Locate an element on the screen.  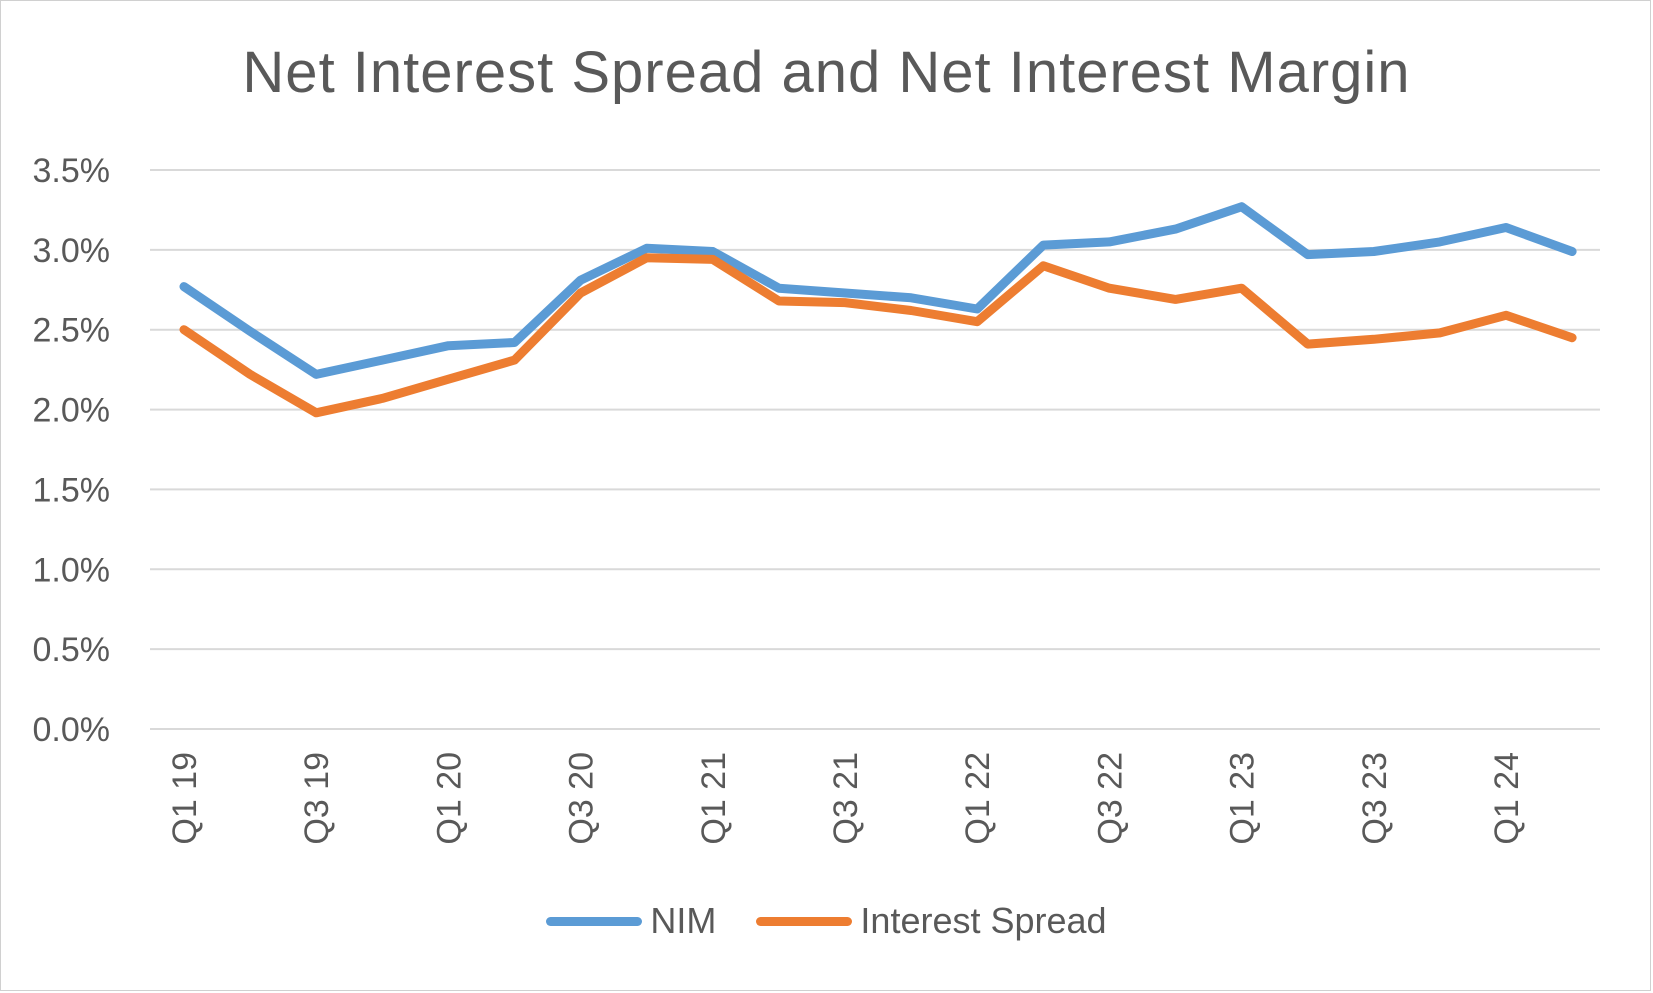
x-tick-label: Q3 20 is located at coordinates (582, 798).